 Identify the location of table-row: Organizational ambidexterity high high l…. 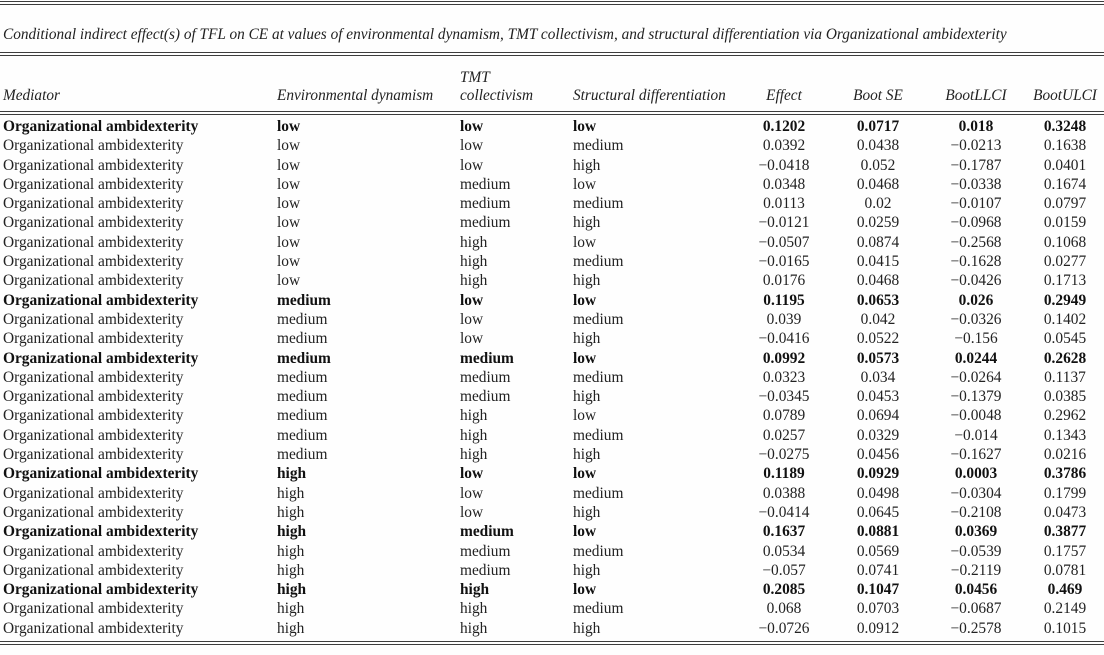
(552, 589).